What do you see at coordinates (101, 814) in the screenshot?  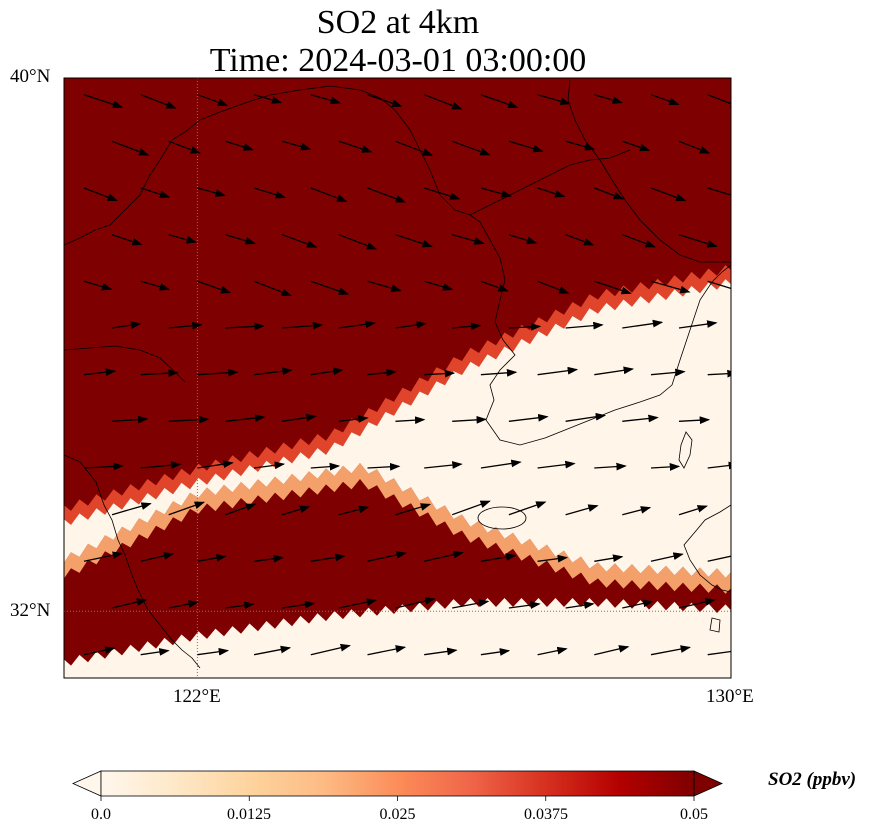 I see `colorbar-tick-label: 0.0` at bounding box center [101, 814].